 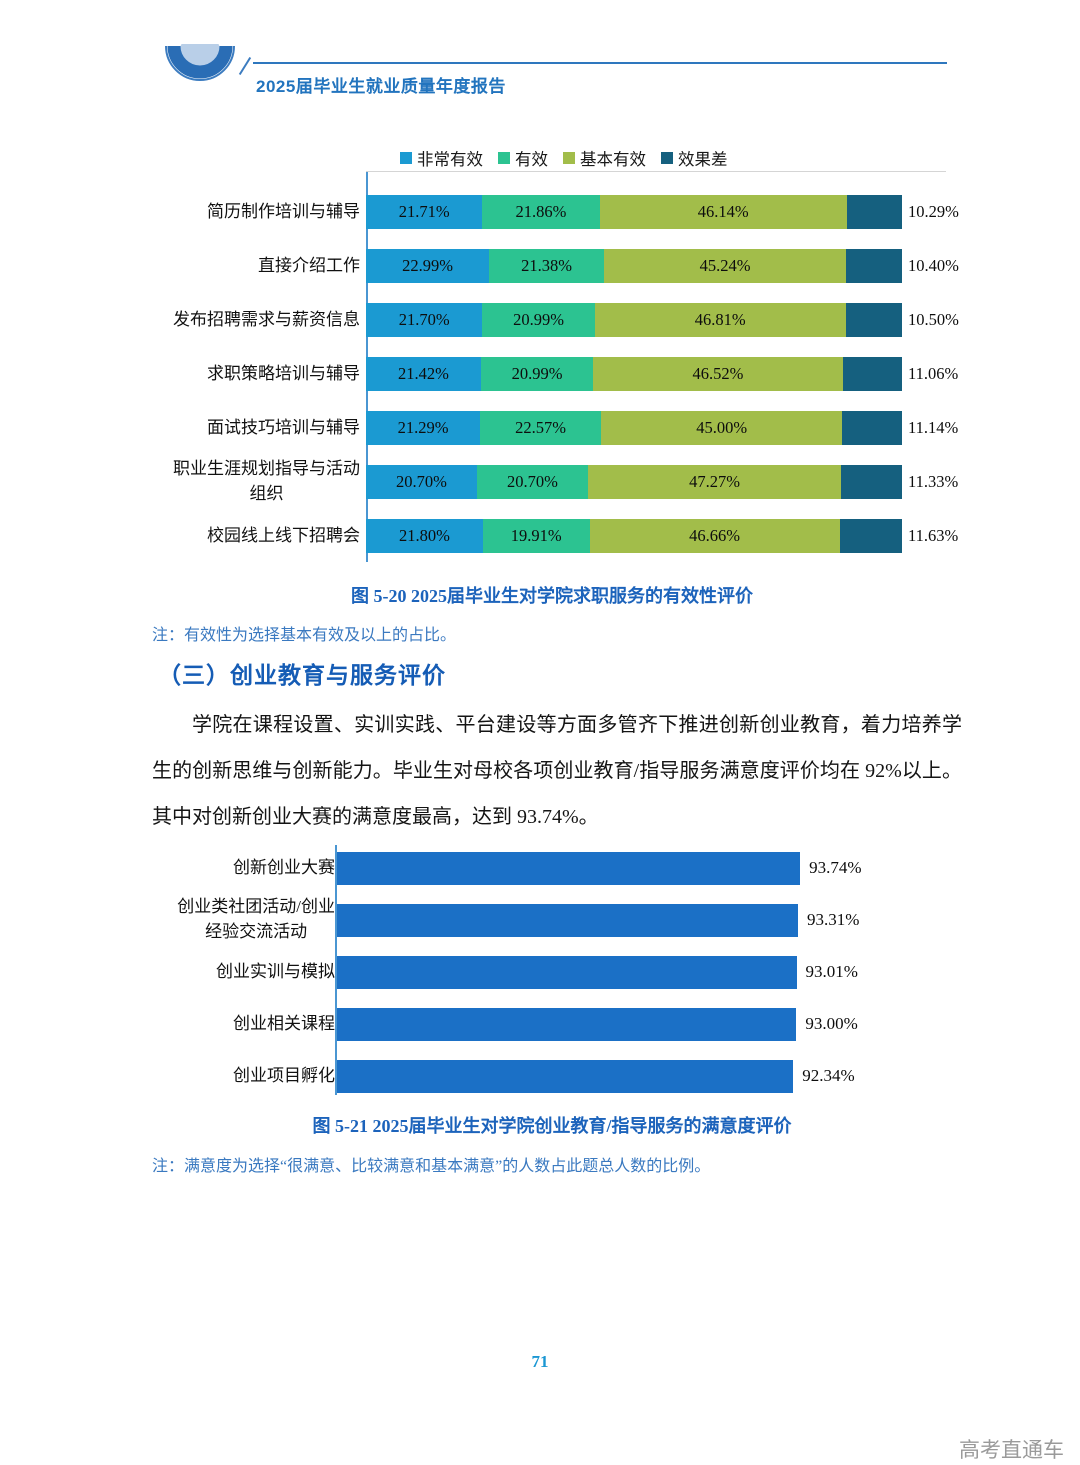 I want to click on chart1-bar-track: 21.71% 21.86% 46.14%, so click(x=634, y=212).